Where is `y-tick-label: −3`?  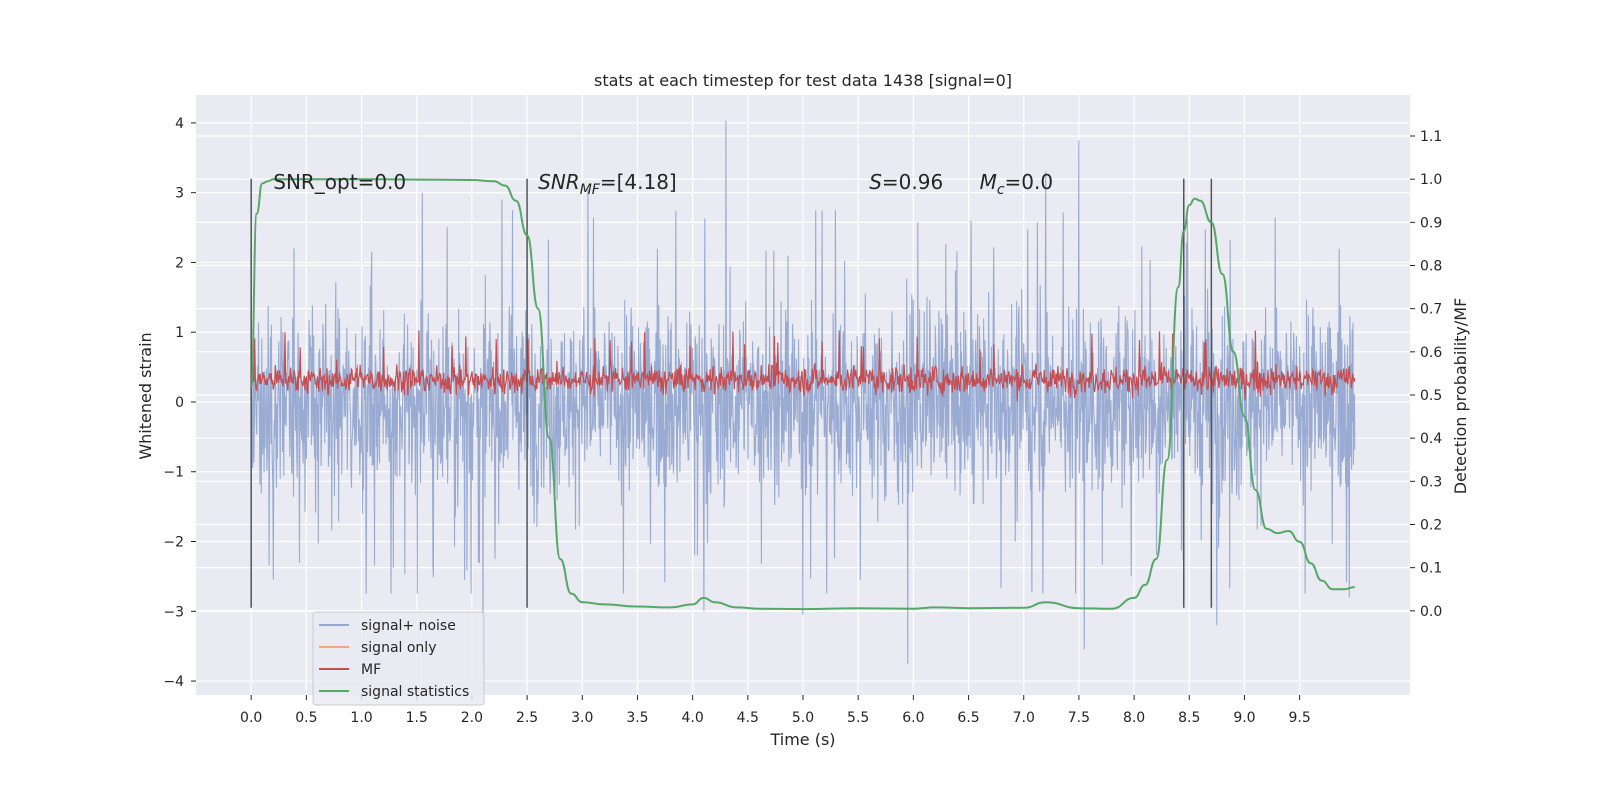 y-tick-label: −3 is located at coordinates (173, 612).